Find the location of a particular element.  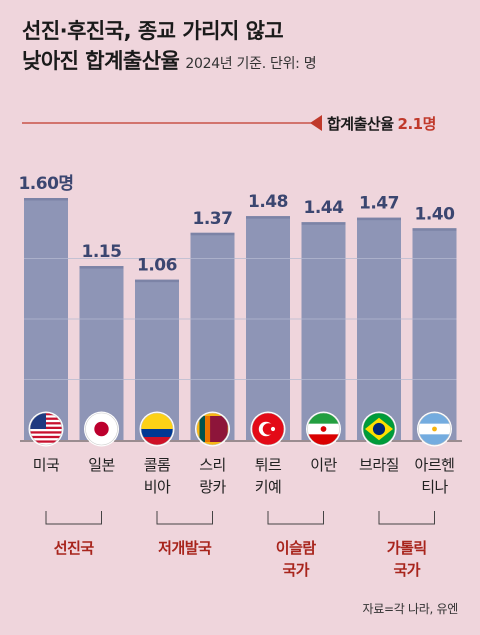

iran-flag-icon is located at coordinates (323, 429).